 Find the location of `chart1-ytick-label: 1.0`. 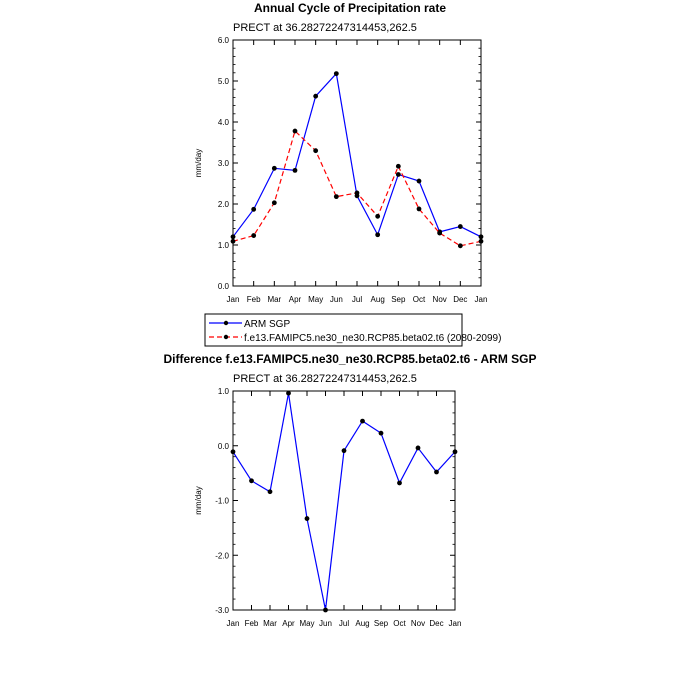

chart1-ytick-label: 1.0 is located at coordinates (224, 245).